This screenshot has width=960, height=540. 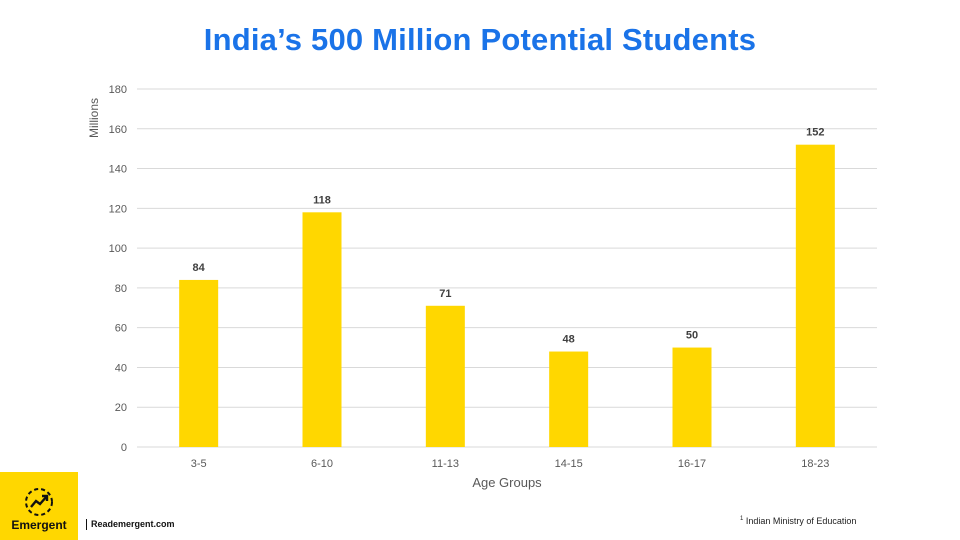 I want to click on brand-site-text: Reademergent.com, so click(x=133, y=524).